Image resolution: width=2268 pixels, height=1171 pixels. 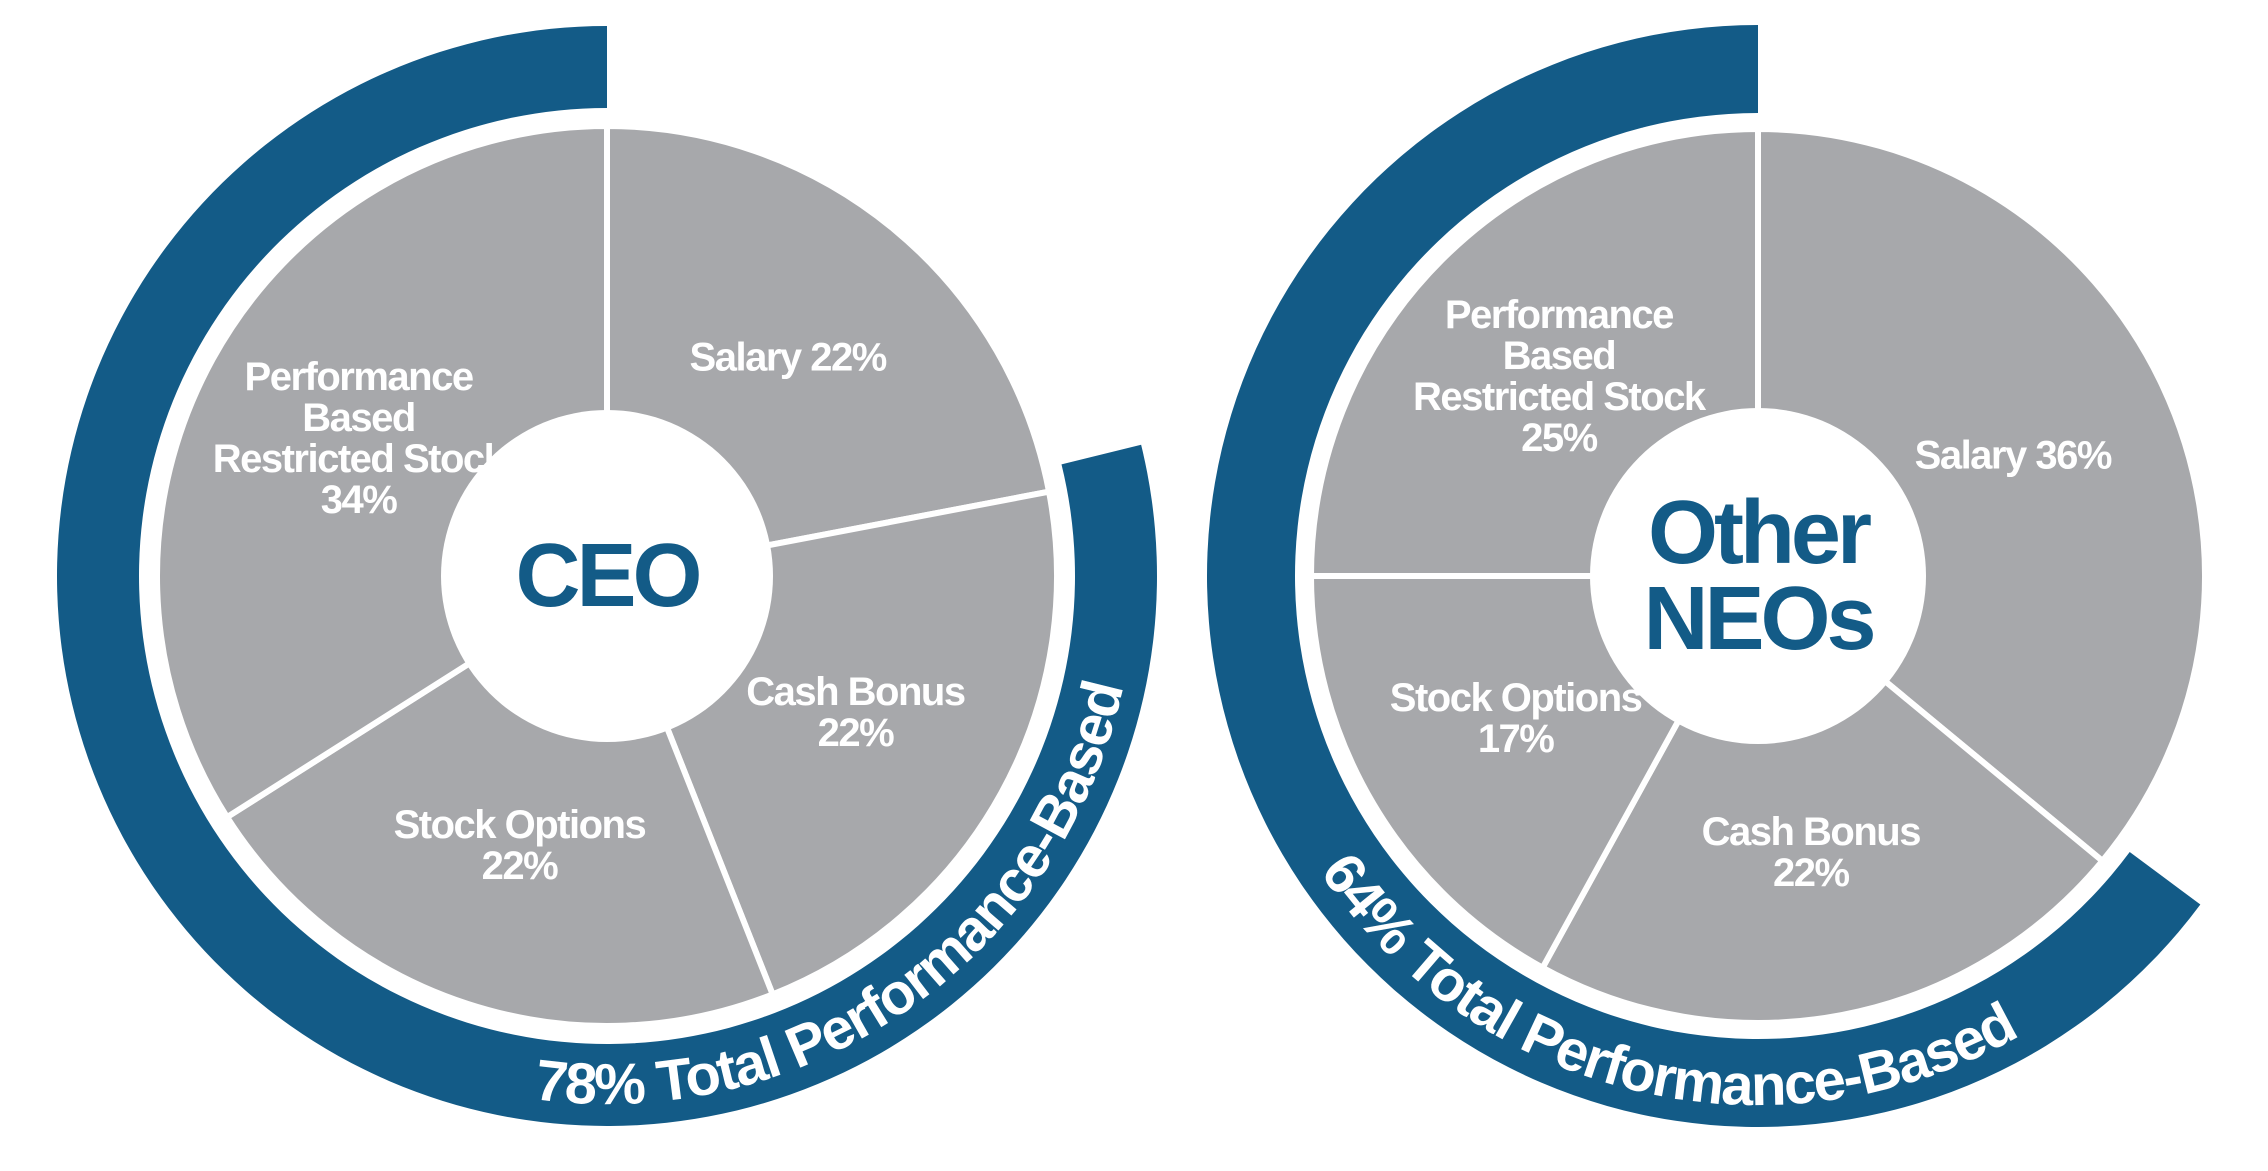 I want to click on value-label: 36%, so click(x=2073, y=455).